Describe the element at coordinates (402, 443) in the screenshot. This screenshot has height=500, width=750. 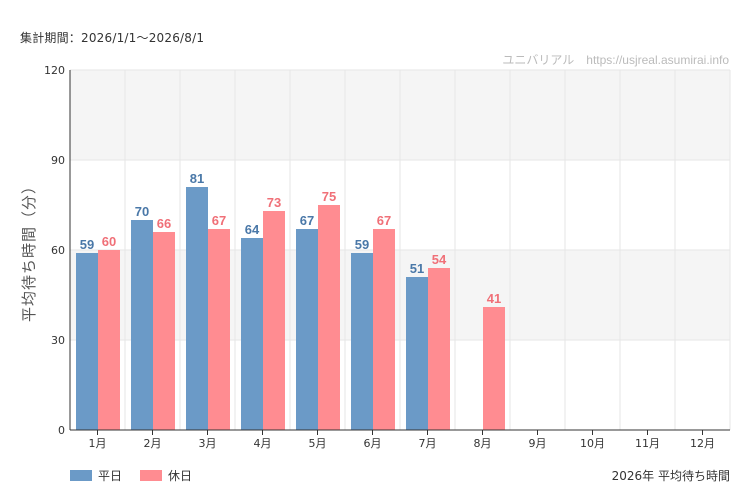
I see `x-tick-labels: 1月 2月 3月 4月 5月 6月 7月 8月 9月 10月 11月 12月` at that location.